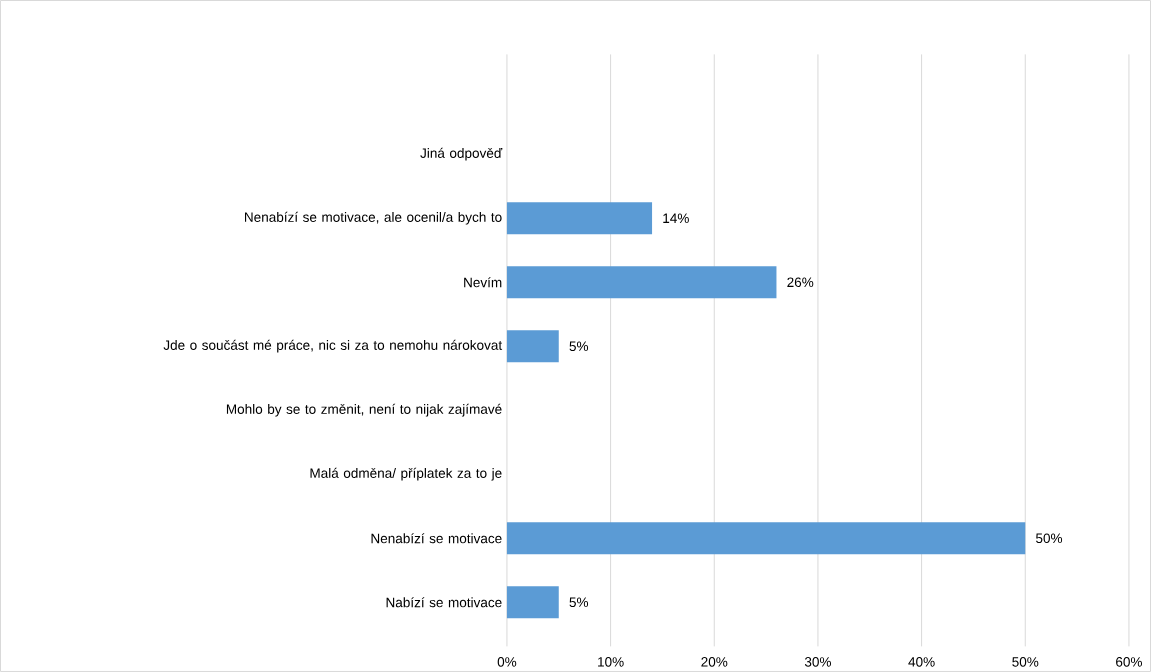 The width and height of the screenshot is (1151, 672). Describe the element at coordinates (1049, 538) in the screenshot. I see `data-label: 50%` at that location.